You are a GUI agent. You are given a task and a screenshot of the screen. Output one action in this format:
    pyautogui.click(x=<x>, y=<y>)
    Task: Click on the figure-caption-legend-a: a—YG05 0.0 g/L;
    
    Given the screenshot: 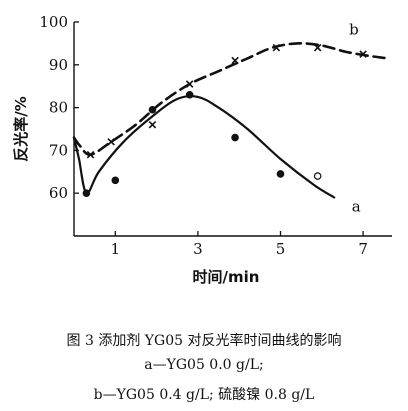 What is the action you would take?
    pyautogui.click(x=204, y=365)
    